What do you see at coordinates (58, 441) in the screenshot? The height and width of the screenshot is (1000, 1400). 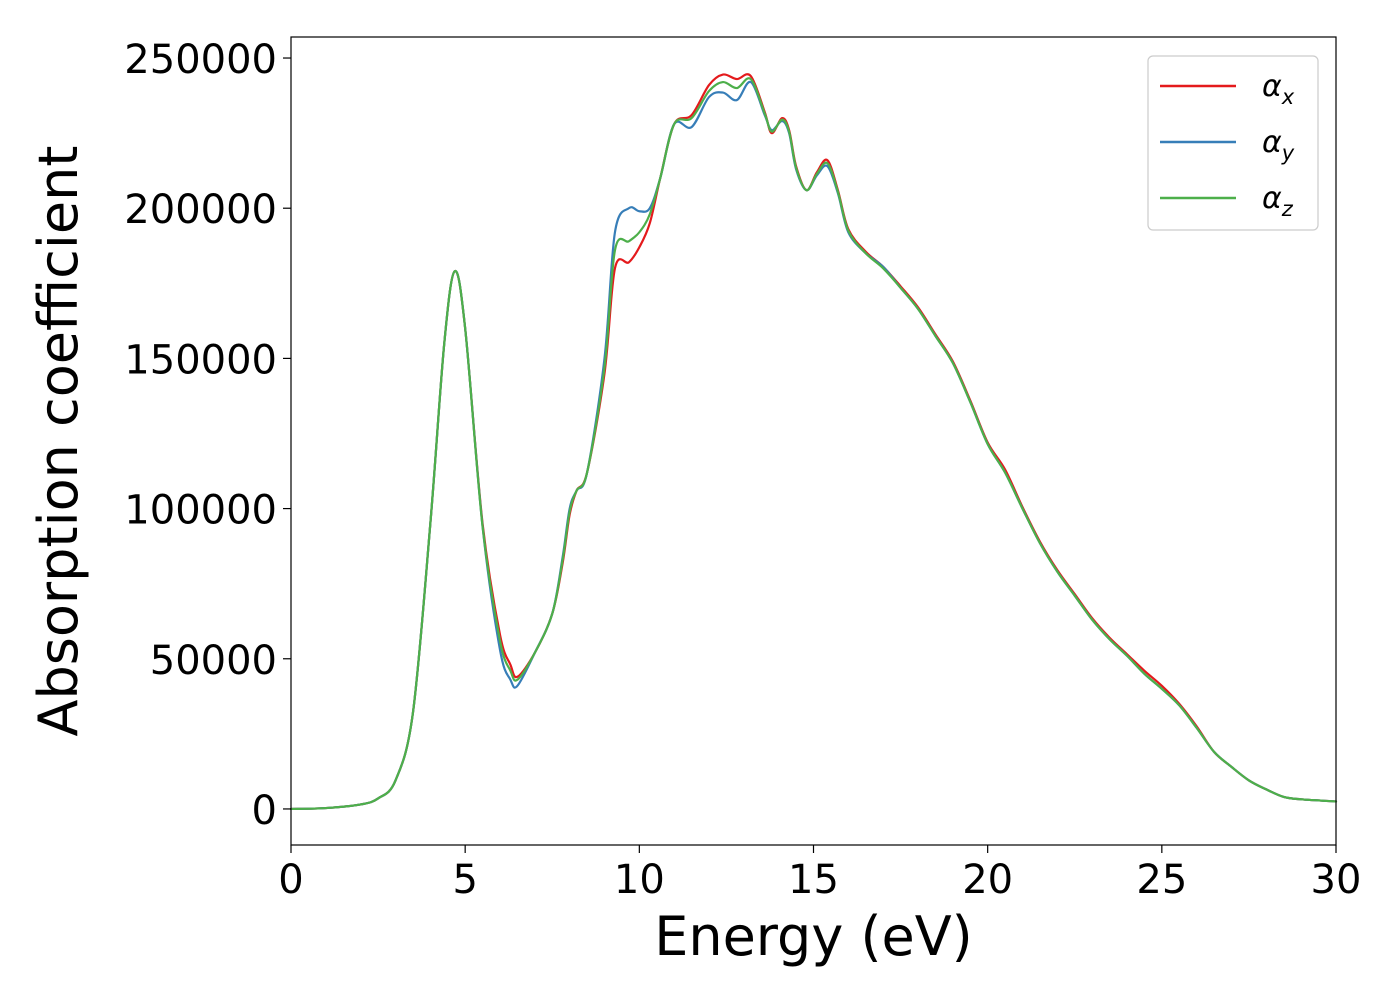 I see `y-axis-title: Absorption coefficient` at bounding box center [58, 441].